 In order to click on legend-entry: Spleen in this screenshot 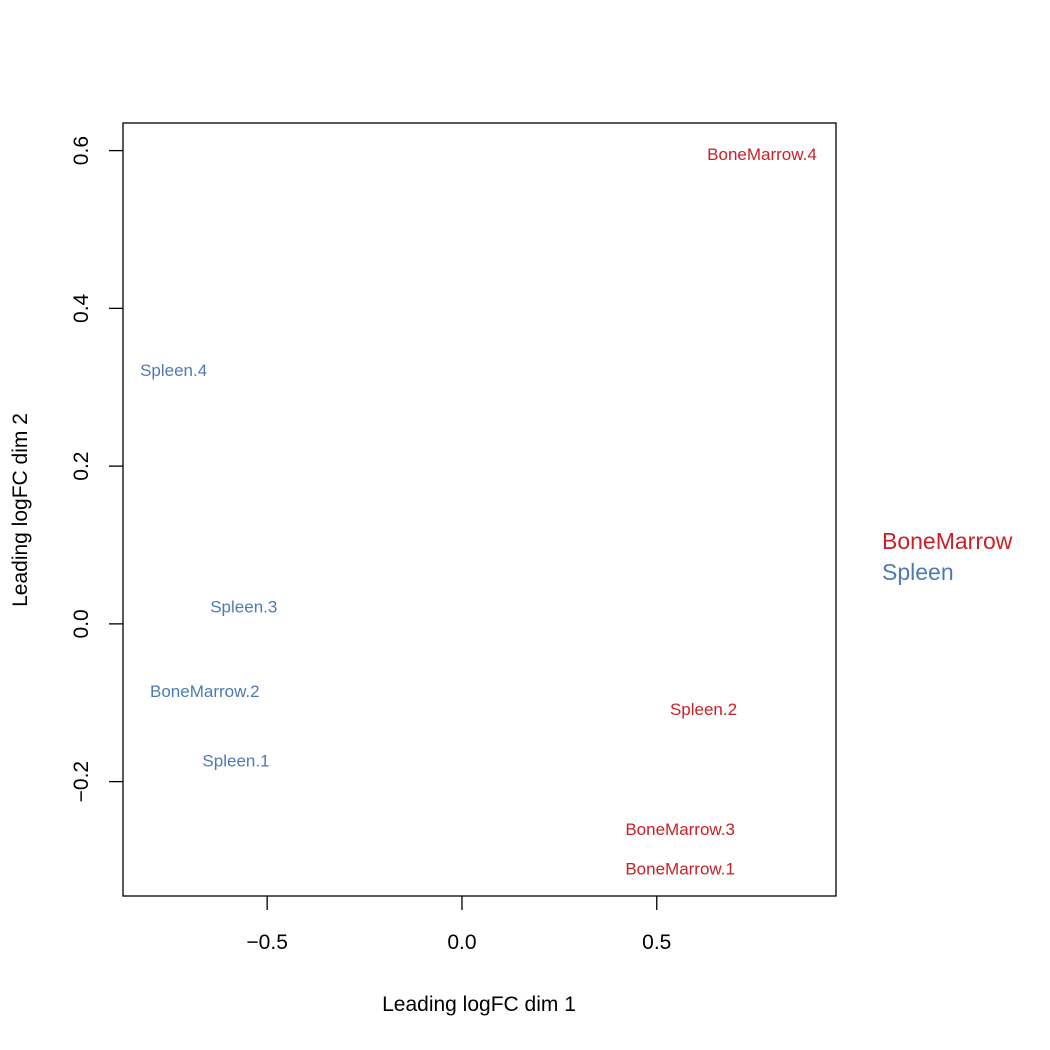, I will do `click(918, 572)`.